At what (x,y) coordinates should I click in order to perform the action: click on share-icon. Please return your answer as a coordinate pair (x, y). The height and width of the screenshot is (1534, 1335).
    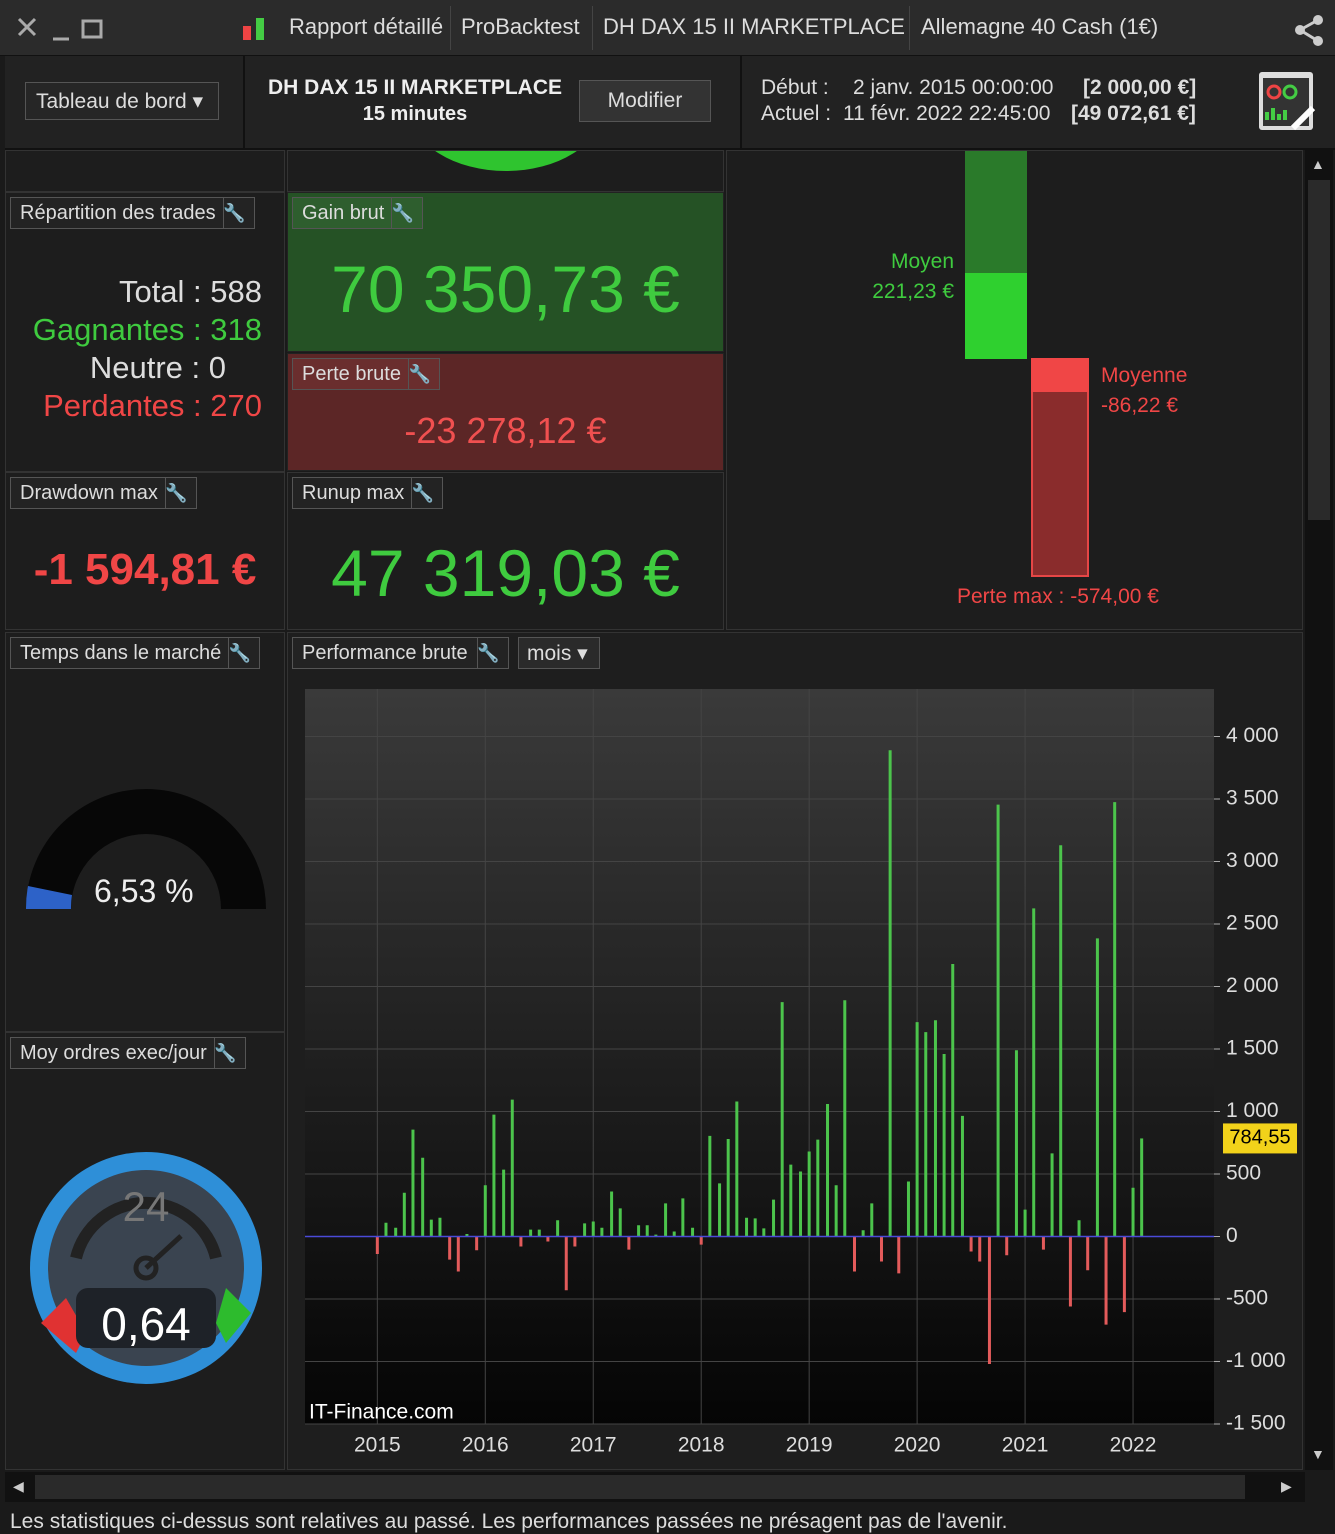
    Looking at the image, I should click on (1310, 31).